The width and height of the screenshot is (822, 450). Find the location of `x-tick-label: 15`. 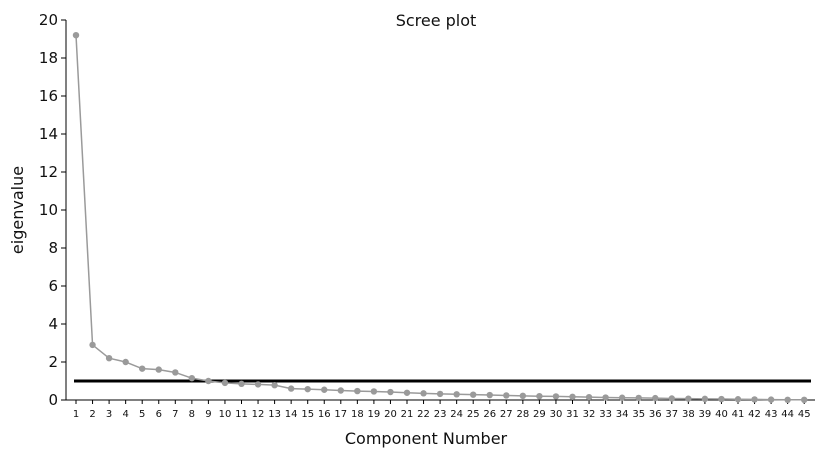

x-tick-label: 15 is located at coordinates (307, 414).